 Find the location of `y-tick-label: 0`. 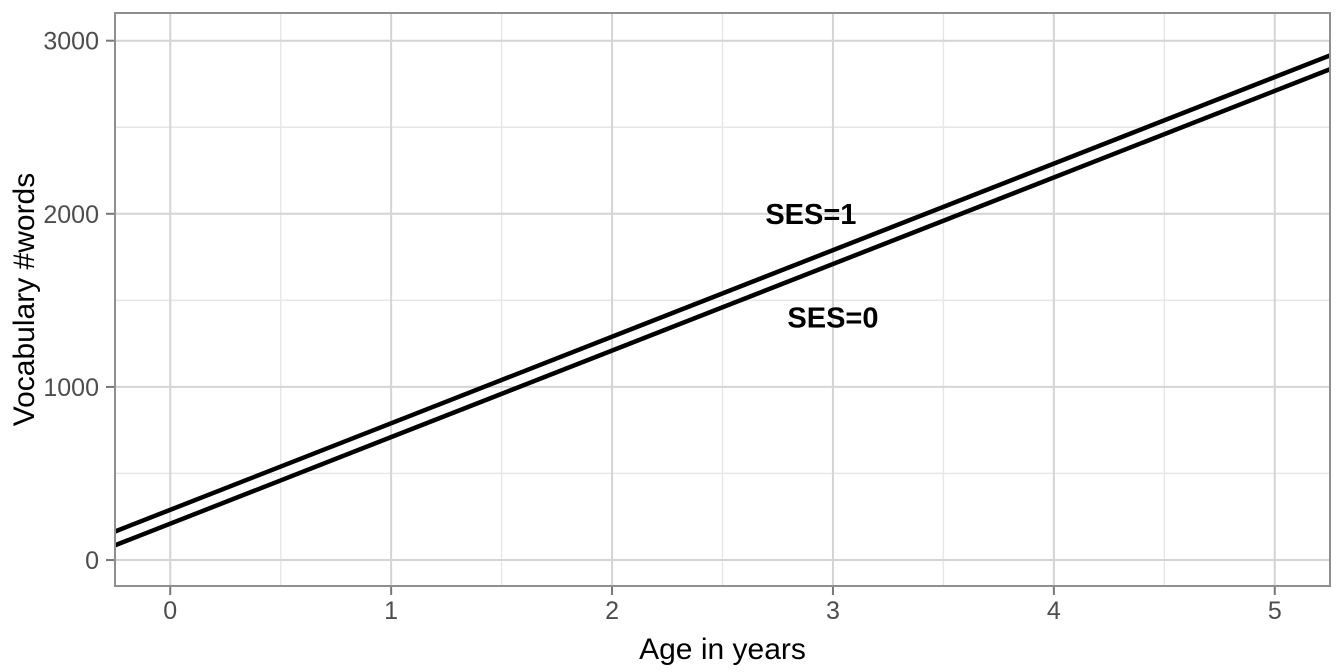

y-tick-label: 0 is located at coordinates (92, 561).